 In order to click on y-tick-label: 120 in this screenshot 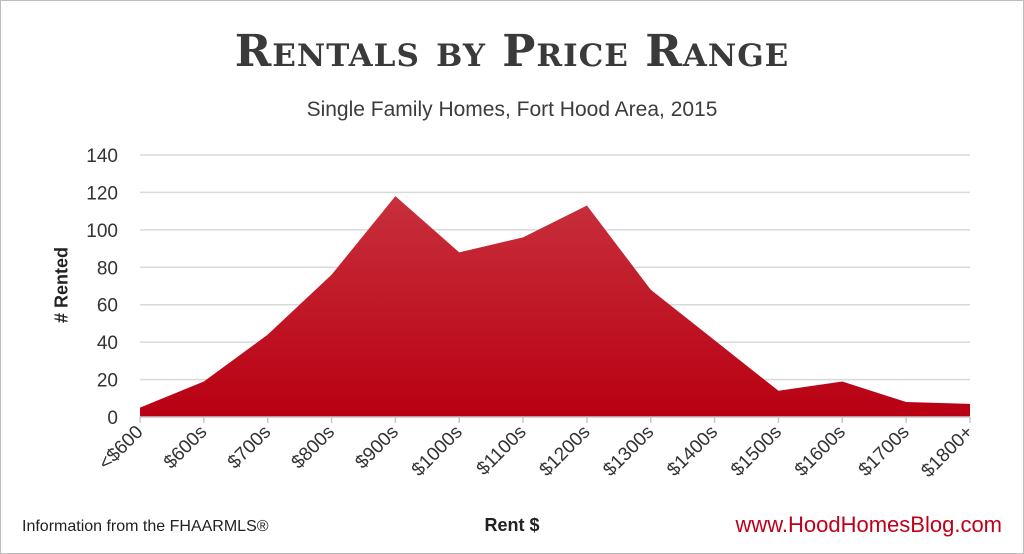, I will do `click(102, 193)`.